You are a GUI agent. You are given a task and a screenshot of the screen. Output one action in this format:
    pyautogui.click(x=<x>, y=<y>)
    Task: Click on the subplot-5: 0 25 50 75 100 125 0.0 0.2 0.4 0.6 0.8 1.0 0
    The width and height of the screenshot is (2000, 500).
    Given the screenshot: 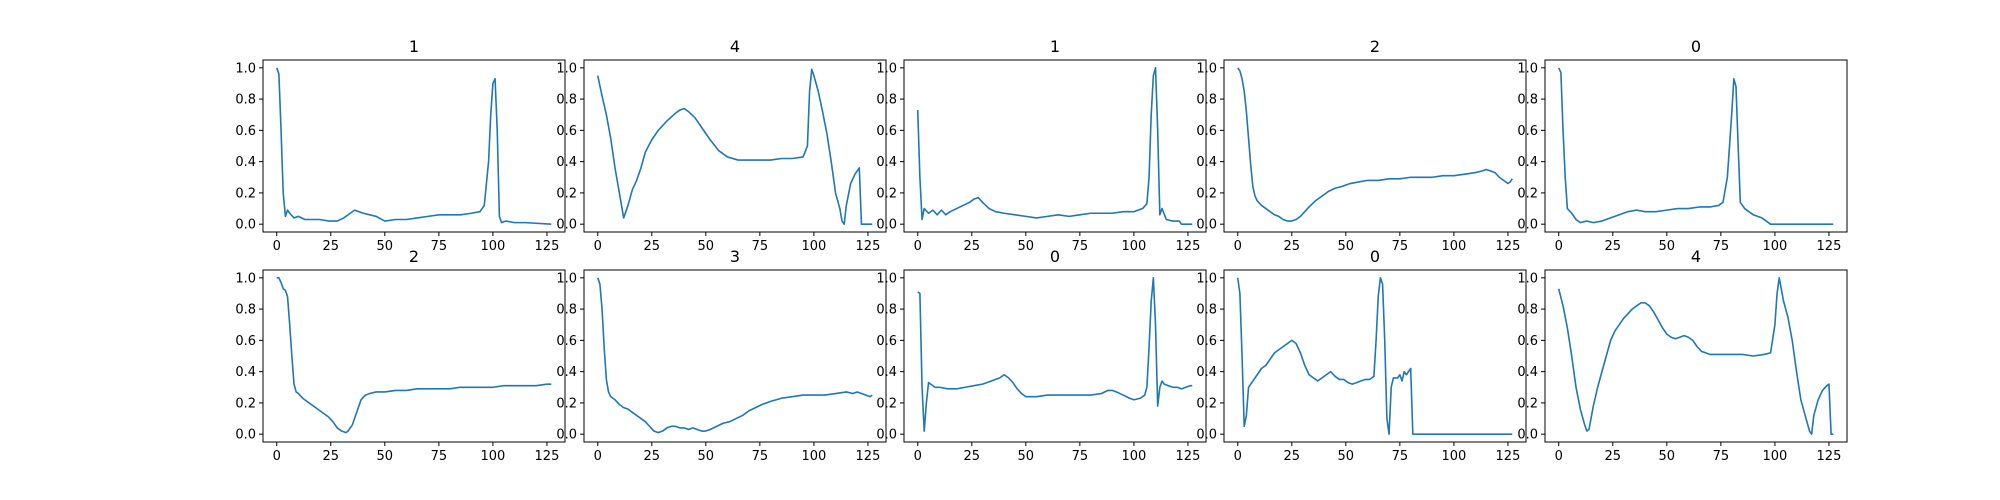 What is the action you would take?
    pyautogui.click(x=1682, y=145)
    